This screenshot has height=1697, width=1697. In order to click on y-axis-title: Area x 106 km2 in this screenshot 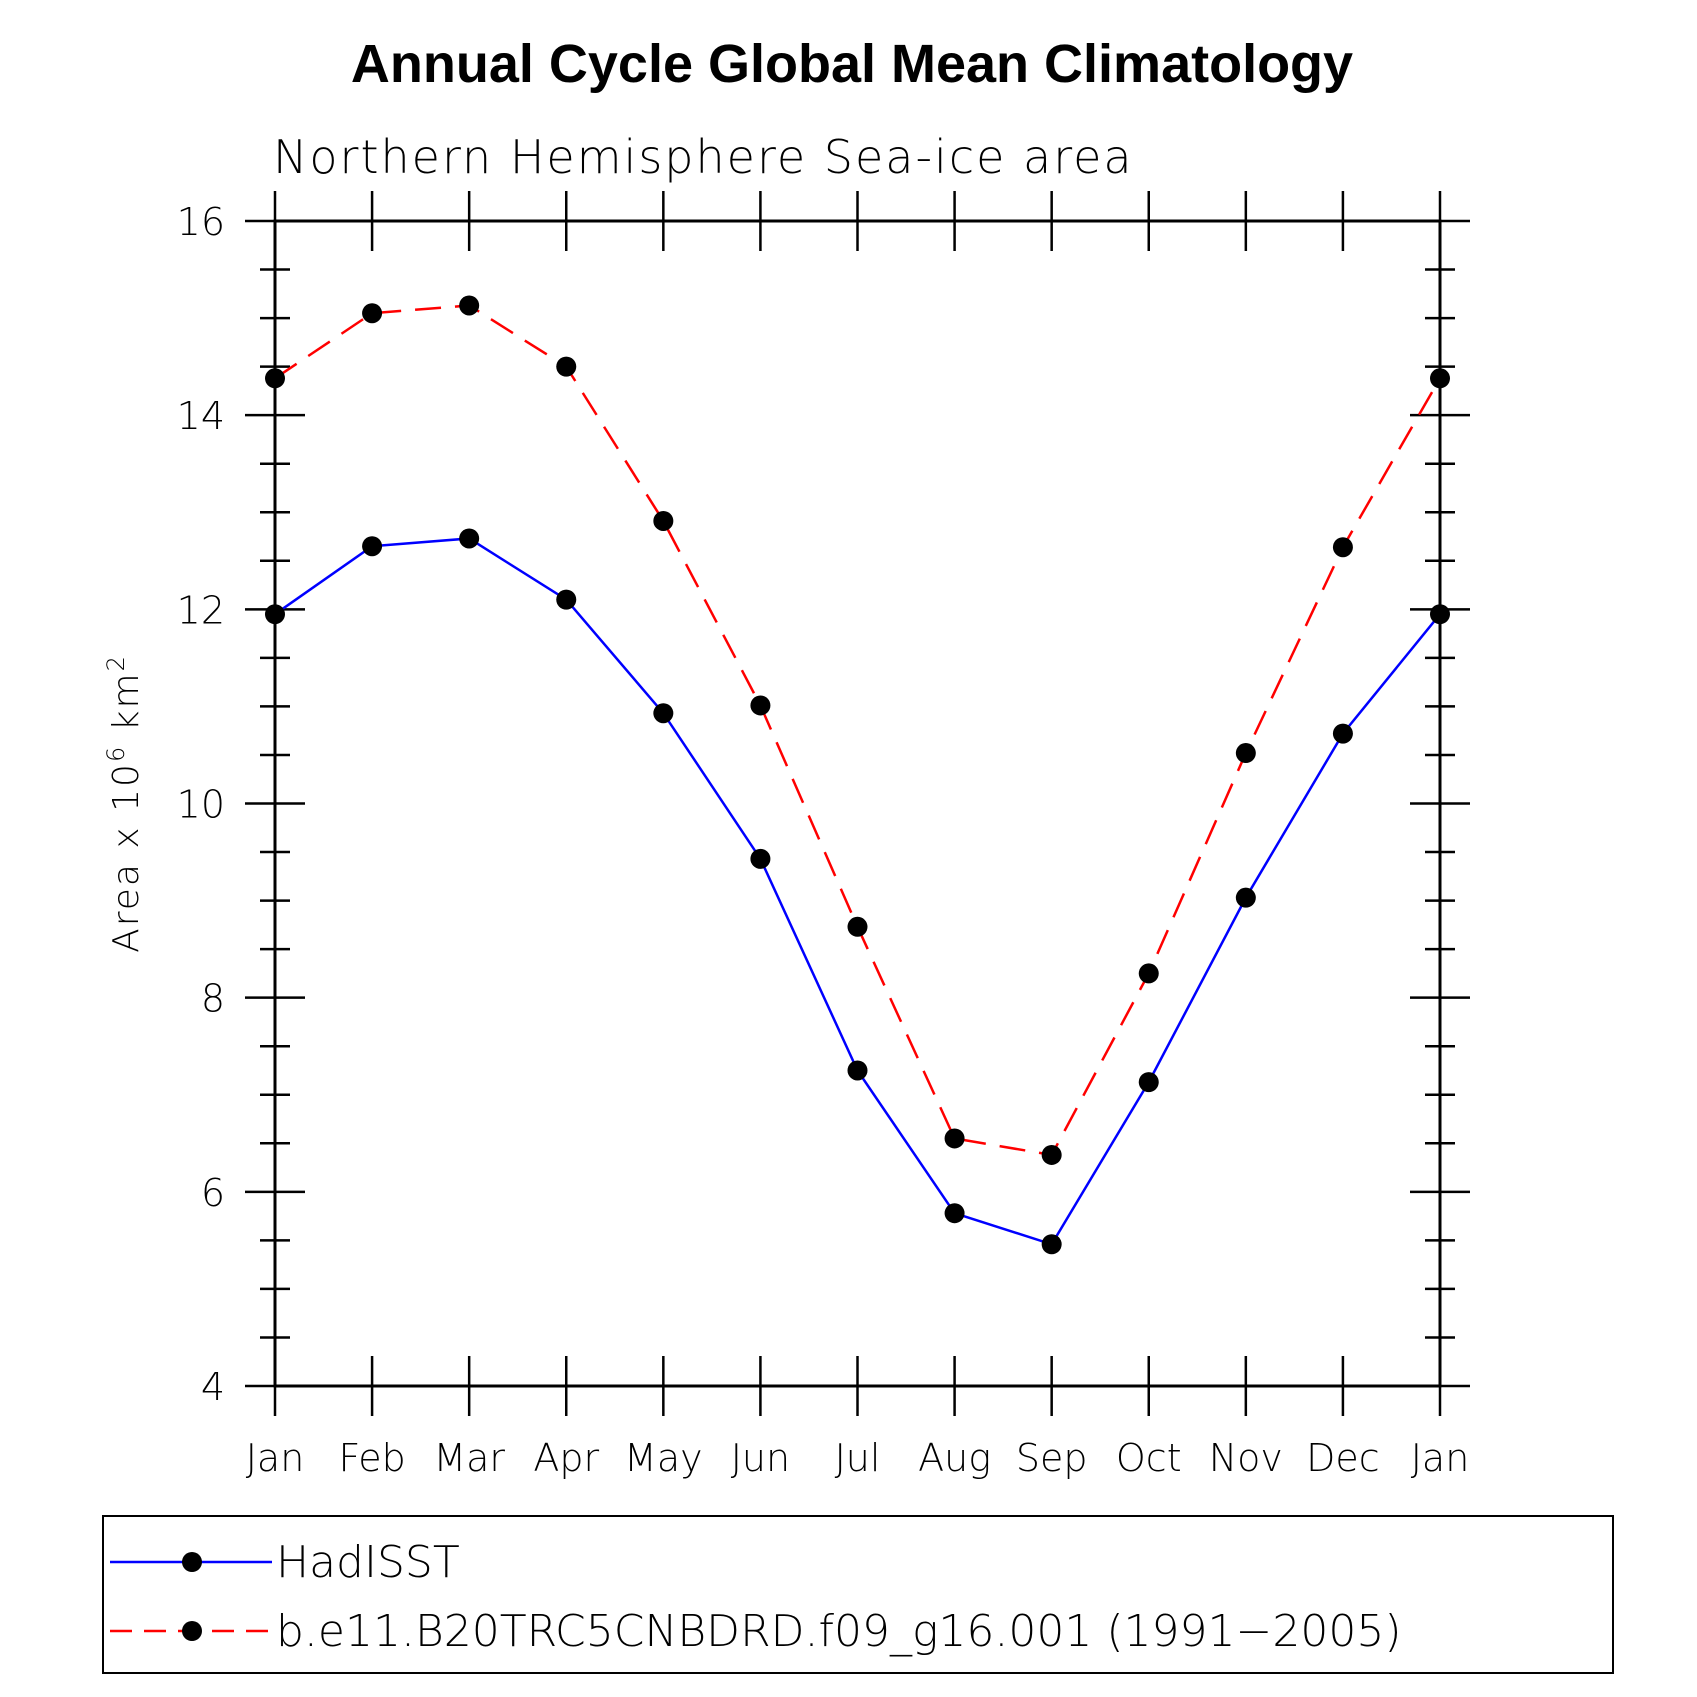, I will do `click(124, 803)`.